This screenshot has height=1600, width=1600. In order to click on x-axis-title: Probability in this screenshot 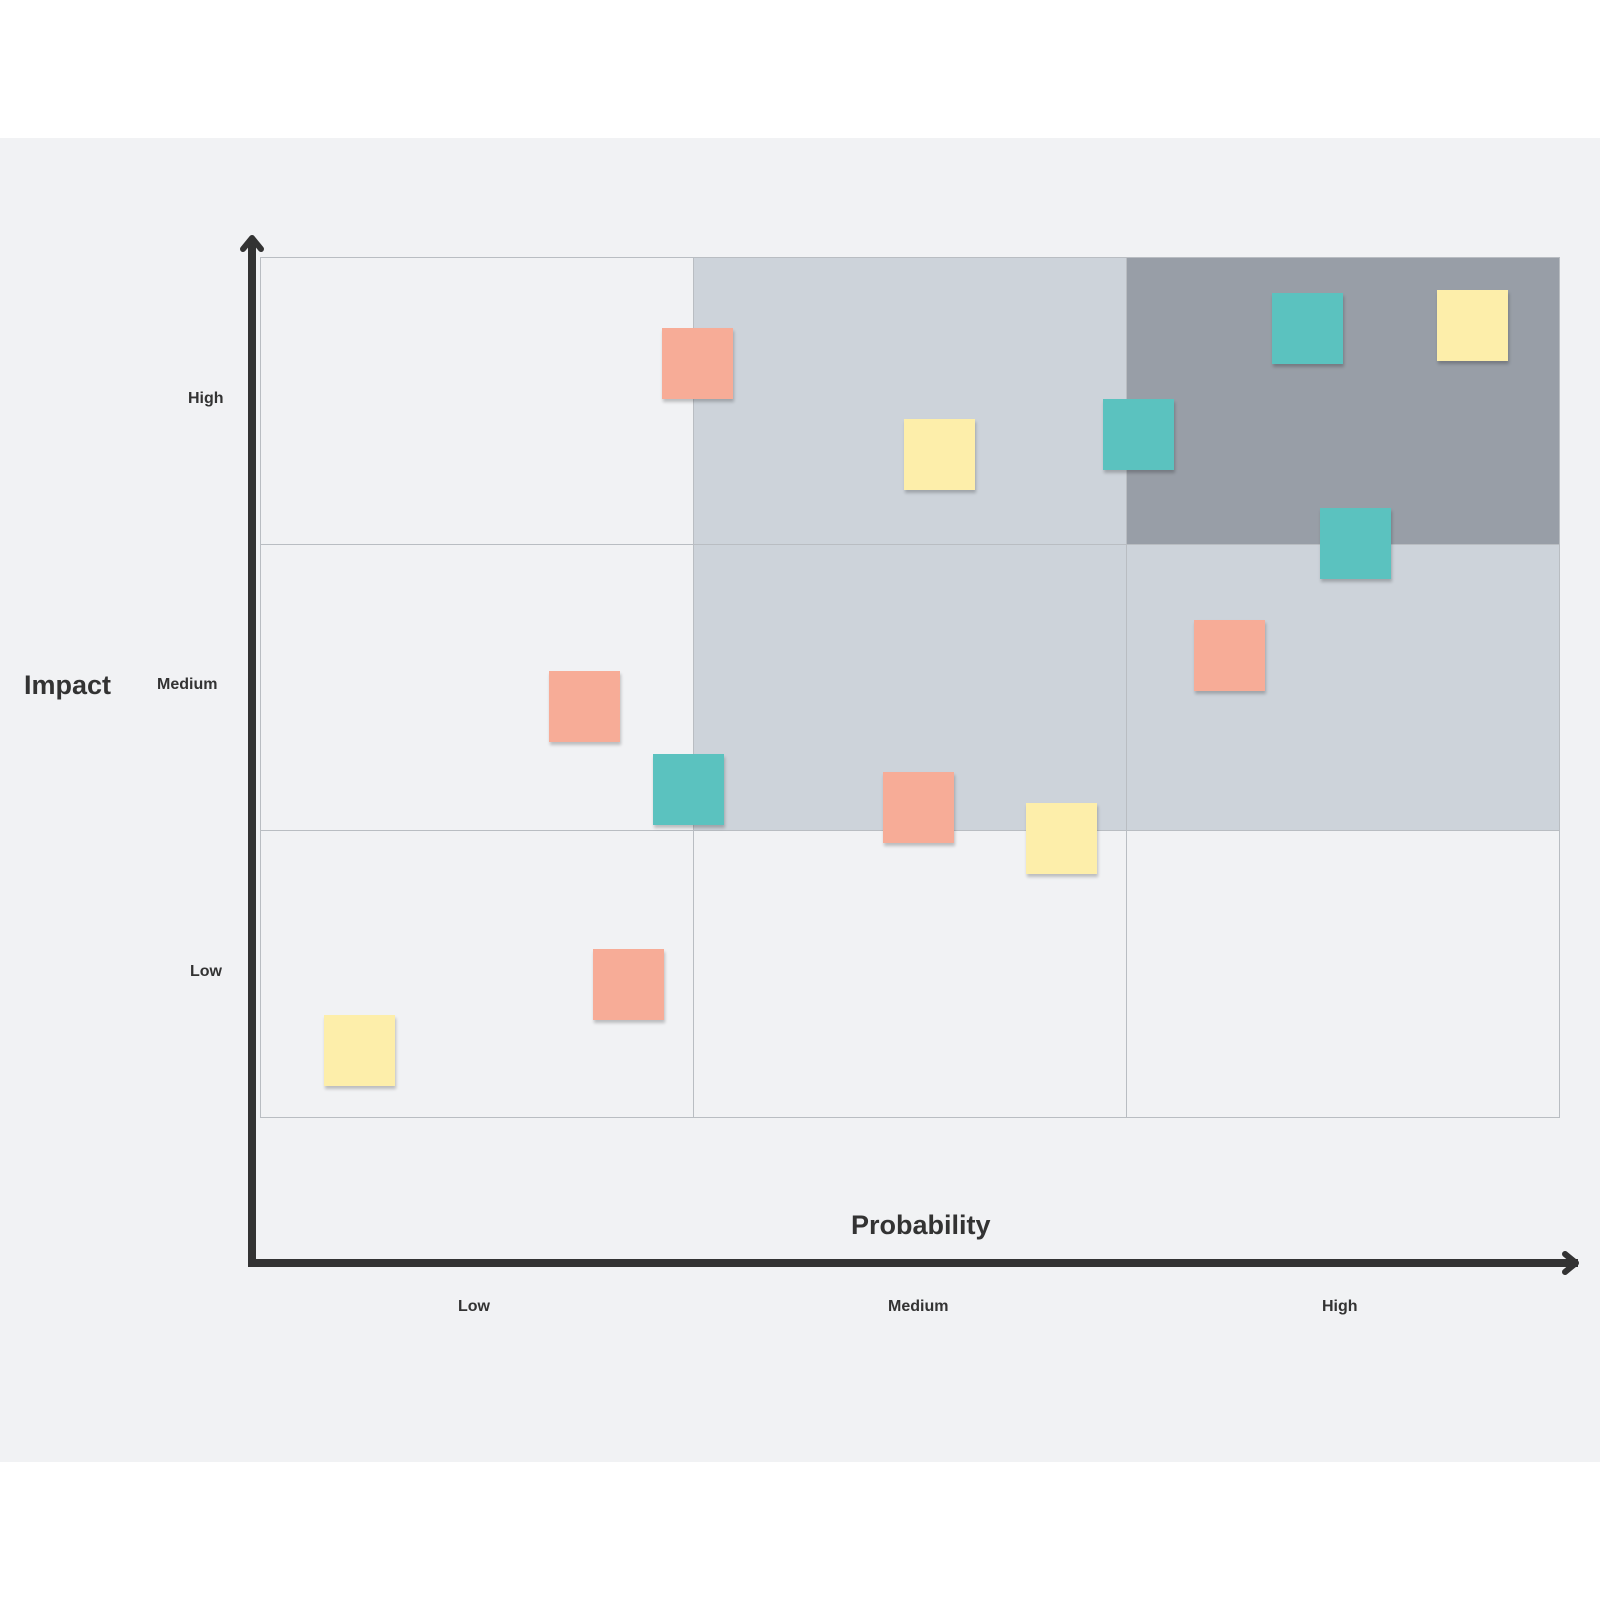, I will do `click(921, 1225)`.